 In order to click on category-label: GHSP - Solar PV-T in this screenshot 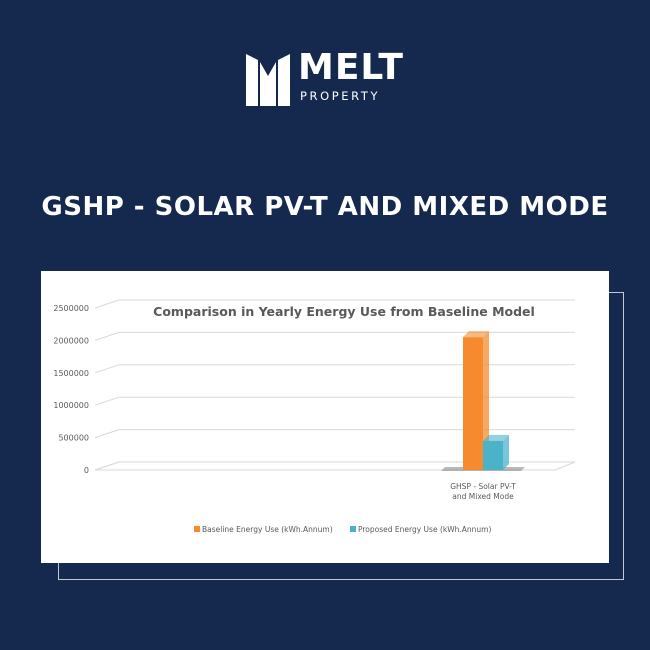, I will do `click(483, 486)`.